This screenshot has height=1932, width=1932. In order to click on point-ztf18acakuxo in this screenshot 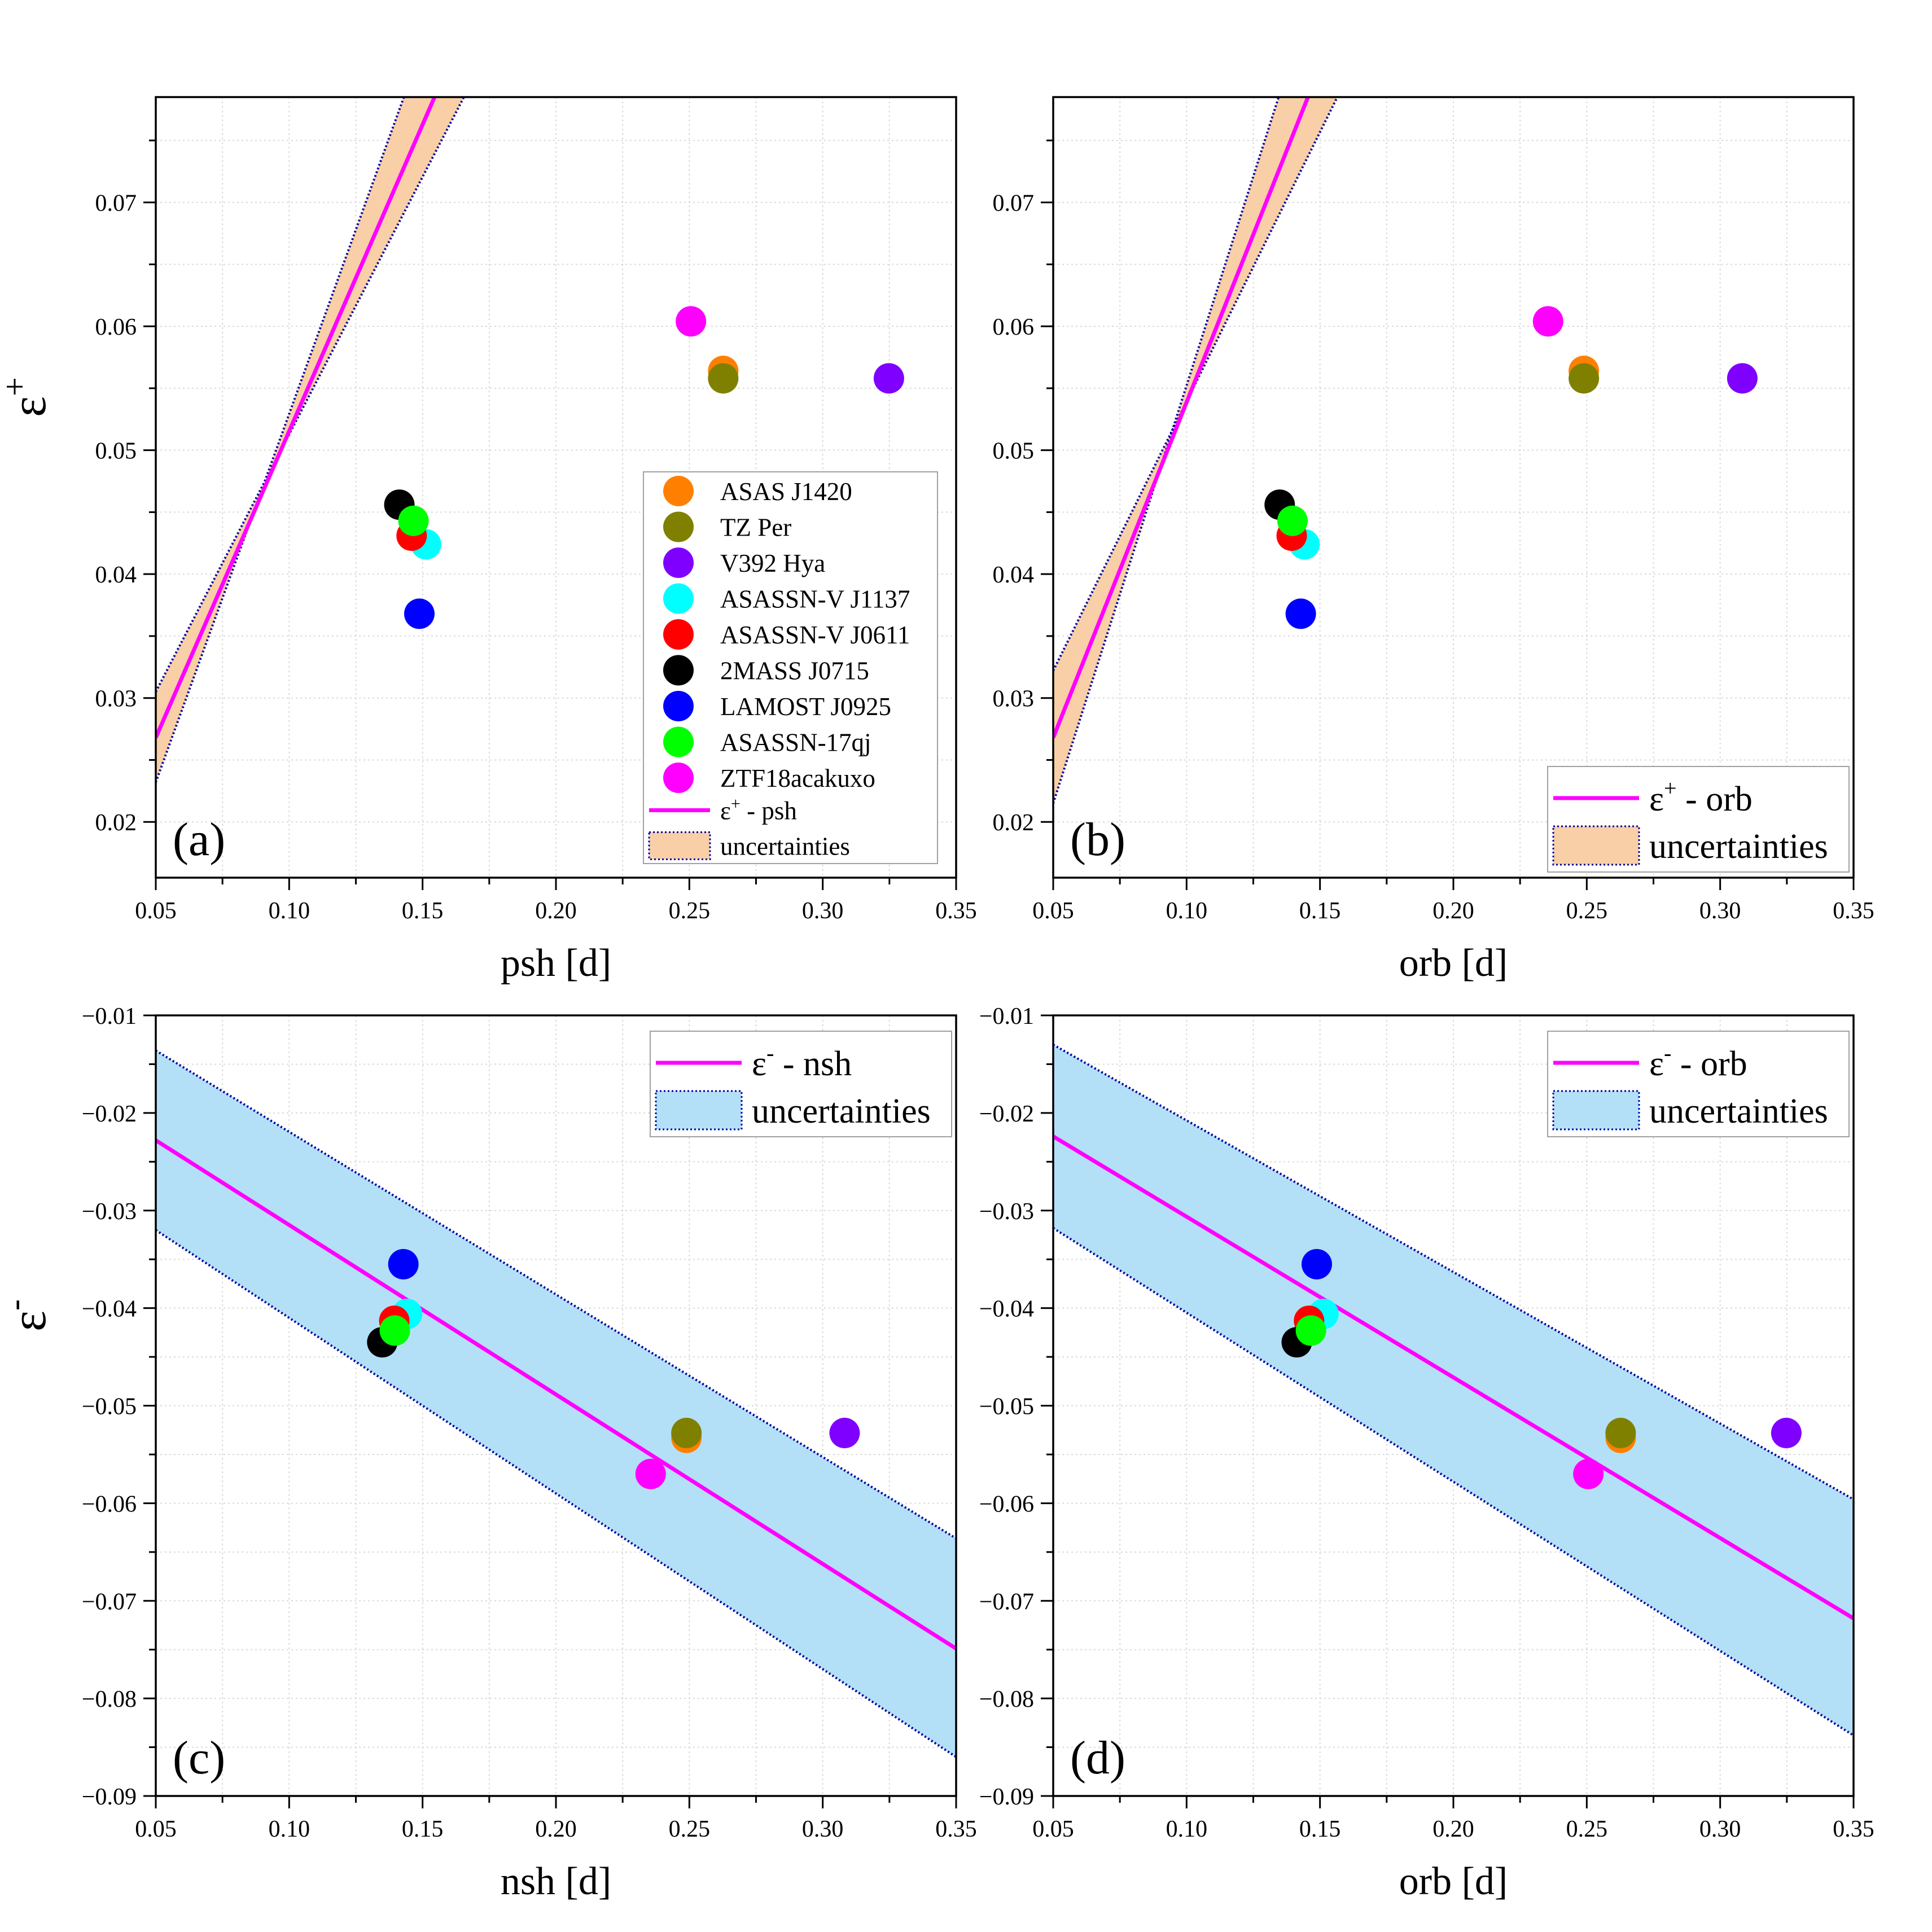, I will do `click(650, 1473)`.